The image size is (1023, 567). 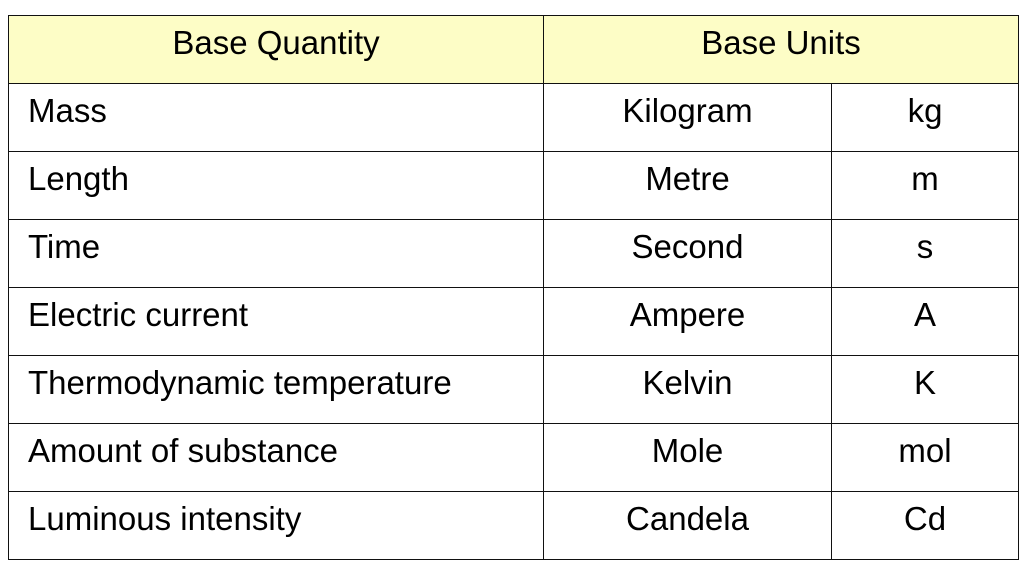 I want to click on table-cell: Thermodynamic temperature, so click(x=276, y=389).